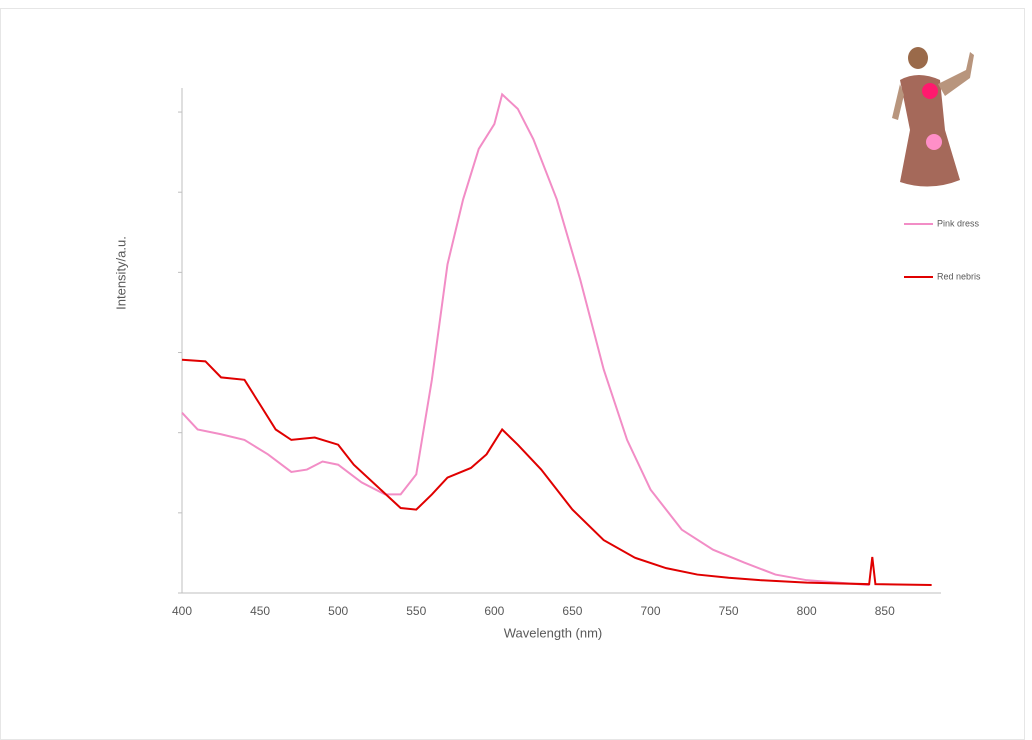 The image size is (1032, 740). Describe the element at coordinates (572, 611) in the screenshot. I see `x-tick-label: 650` at that location.